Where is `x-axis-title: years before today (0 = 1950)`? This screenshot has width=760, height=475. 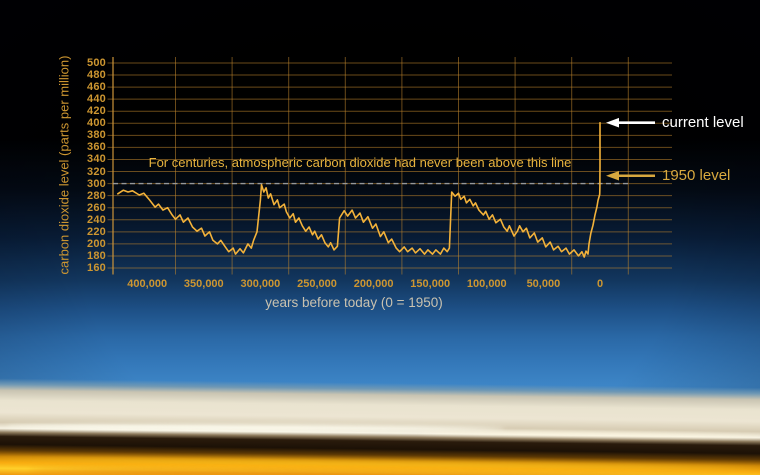 x-axis-title: years before today (0 = 1950) is located at coordinates (354, 302).